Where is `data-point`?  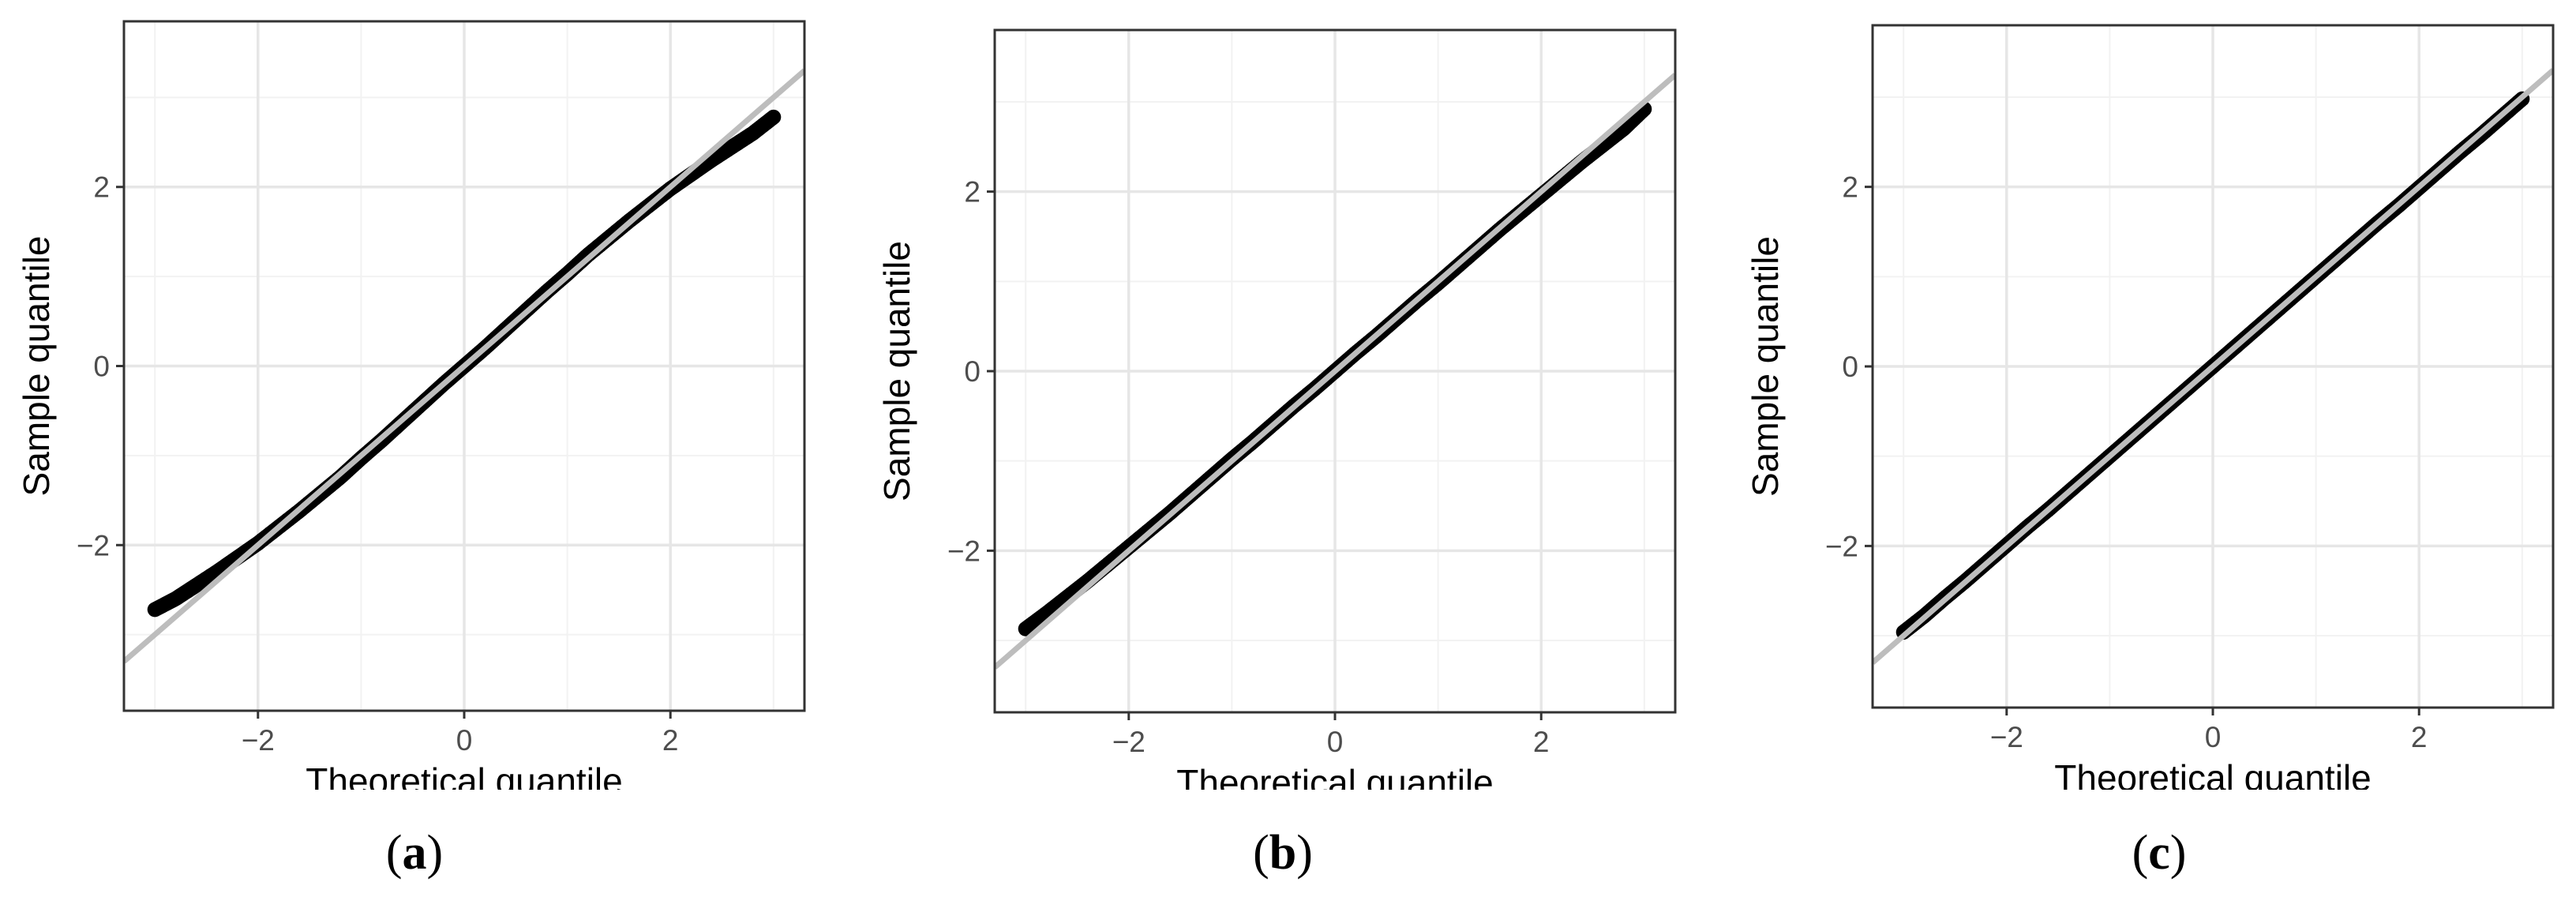 data-point is located at coordinates (774, 117).